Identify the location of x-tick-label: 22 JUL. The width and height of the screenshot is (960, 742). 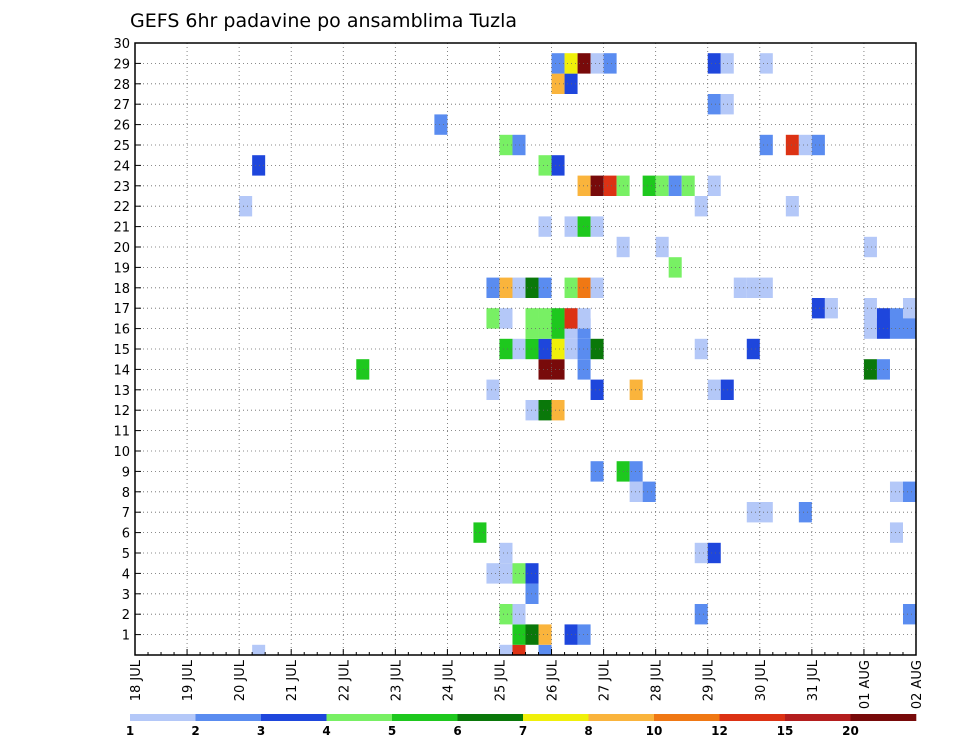
(344, 680).